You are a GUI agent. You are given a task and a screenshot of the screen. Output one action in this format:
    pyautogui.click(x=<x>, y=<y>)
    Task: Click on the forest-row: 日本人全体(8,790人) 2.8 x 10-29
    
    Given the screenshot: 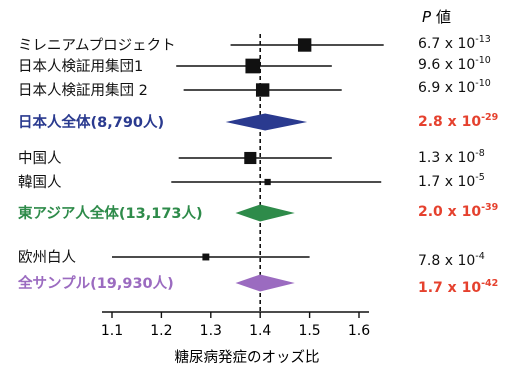 What is the action you would take?
    pyautogui.click(x=258, y=121)
    